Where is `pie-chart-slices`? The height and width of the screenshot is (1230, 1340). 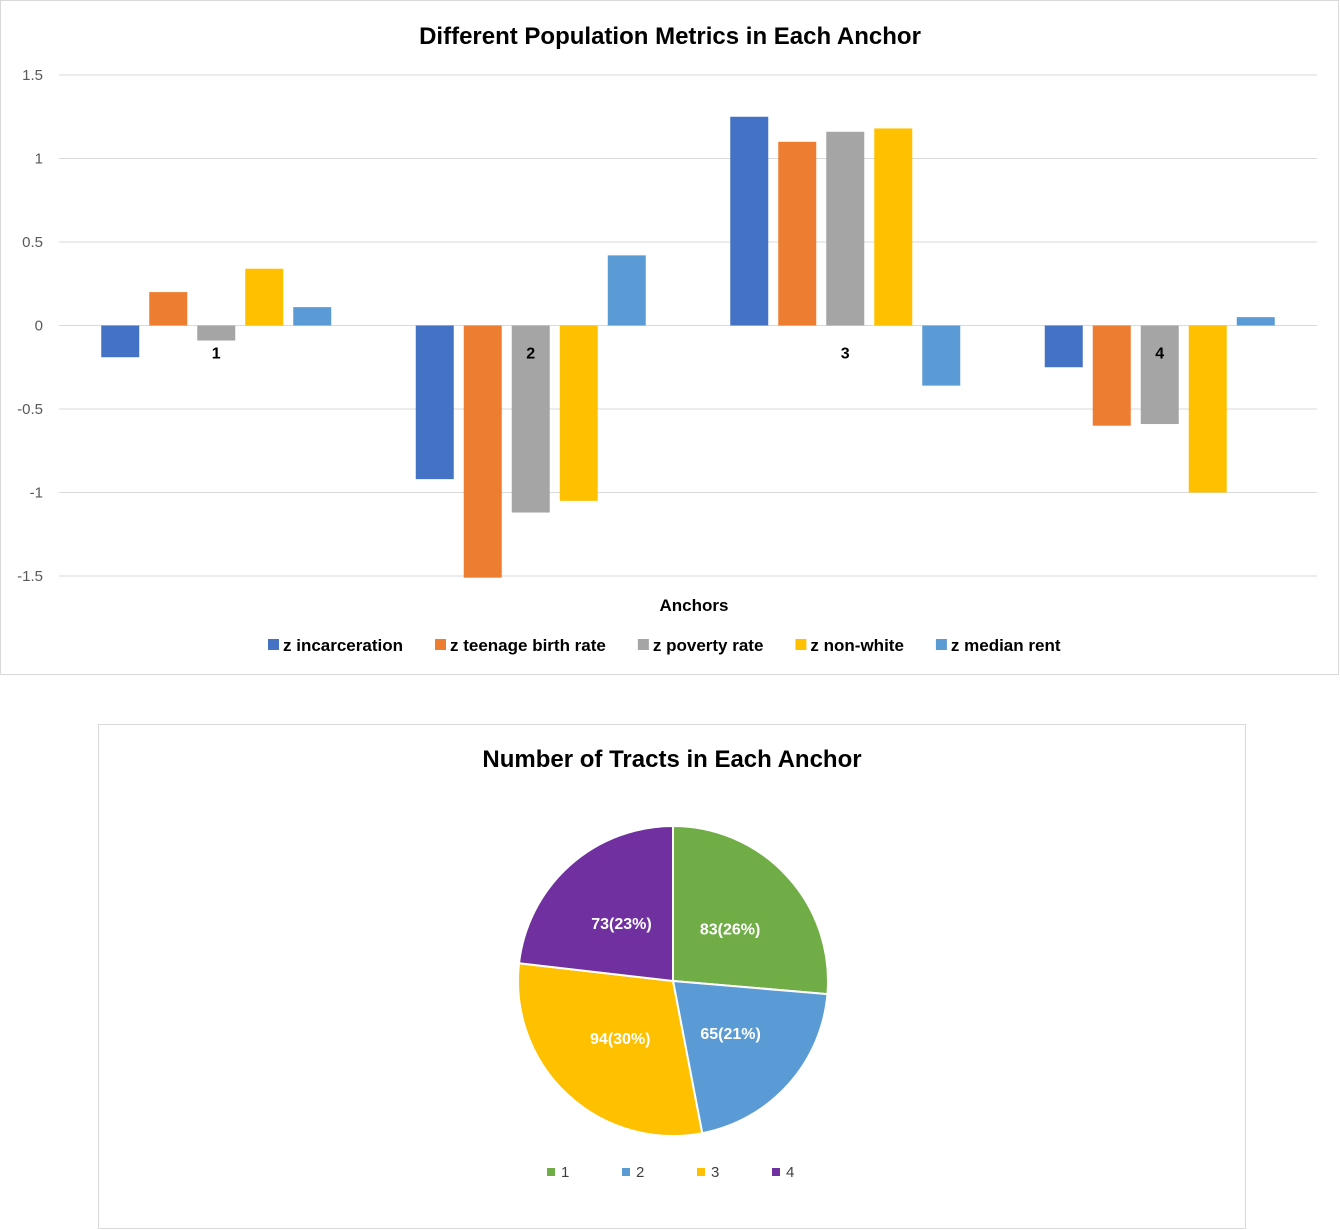
pie-chart-slices is located at coordinates (673, 980).